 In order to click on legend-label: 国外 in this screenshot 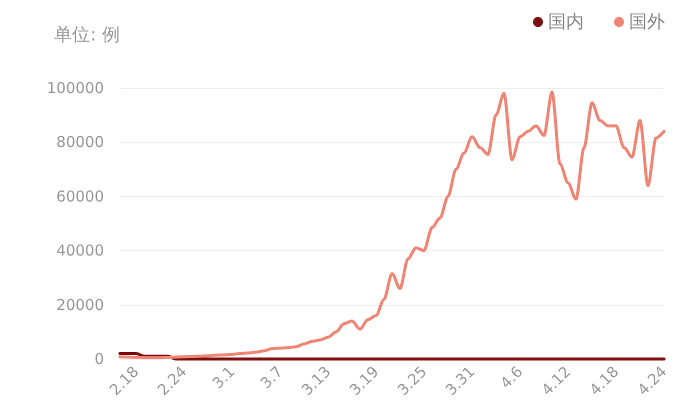, I will do `click(647, 22)`.